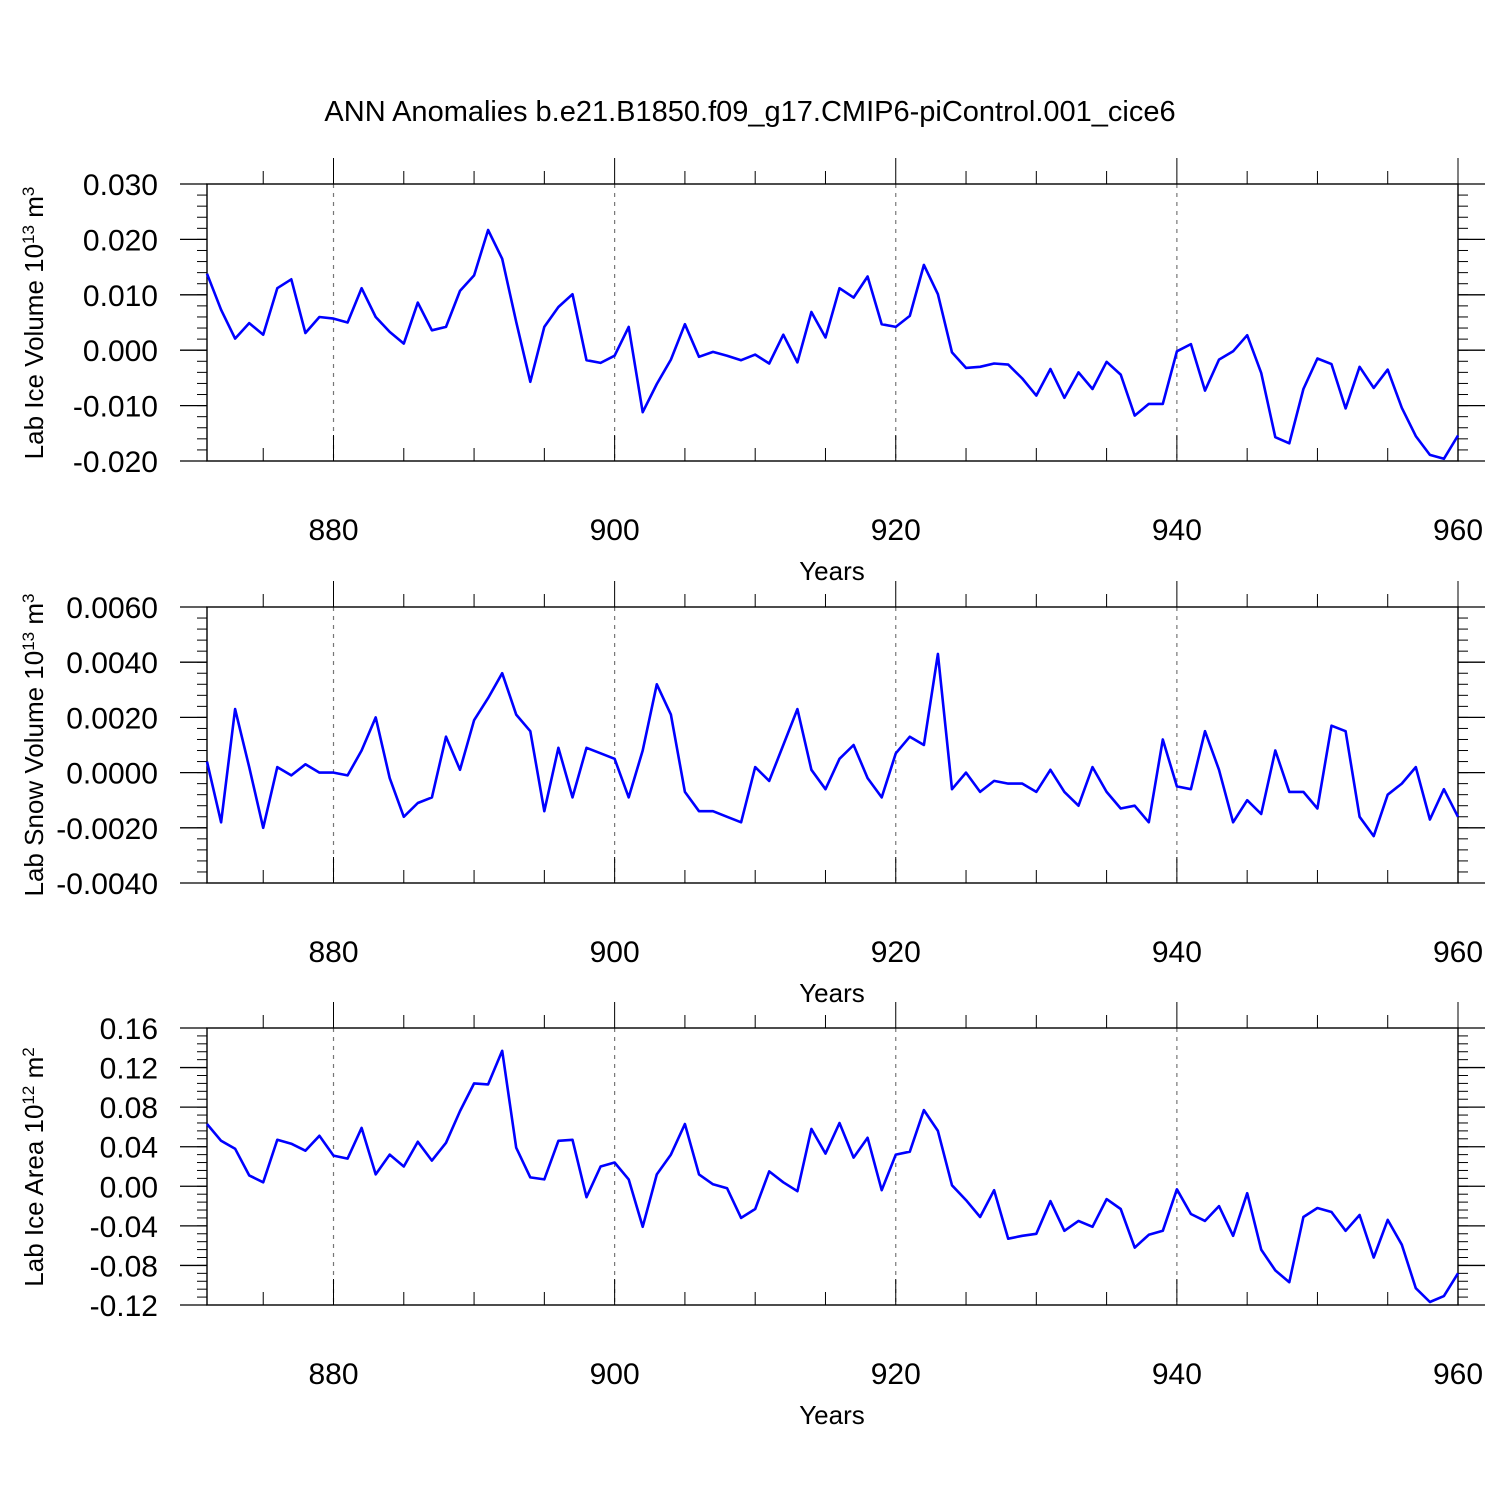 The width and height of the screenshot is (1500, 1500). Describe the element at coordinates (120, 185) in the screenshot. I see `y-tick-label: 0.030` at that location.